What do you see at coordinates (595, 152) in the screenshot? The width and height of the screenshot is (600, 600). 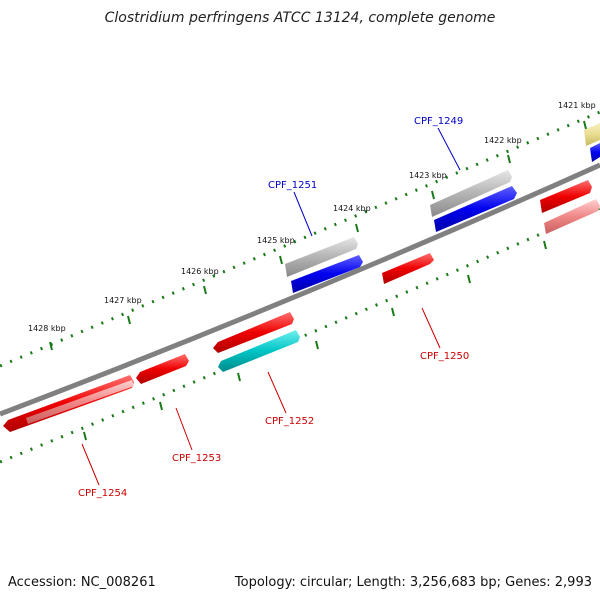 I see `gene-blue-partial` at bounding box center [595, 152].